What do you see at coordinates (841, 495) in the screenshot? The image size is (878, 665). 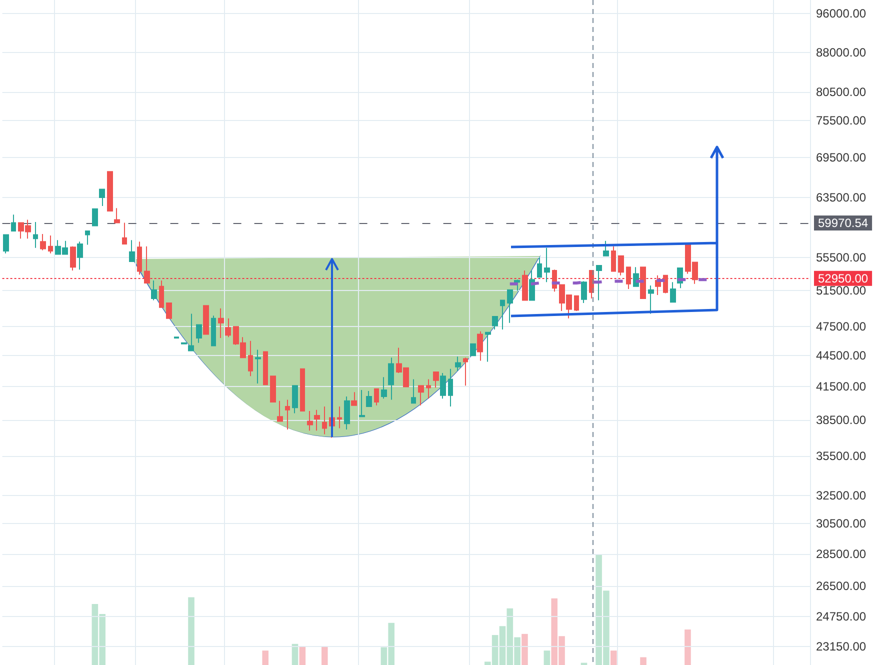 I see `y-tick-label: 32500.00` at bounding box center [841, 495].